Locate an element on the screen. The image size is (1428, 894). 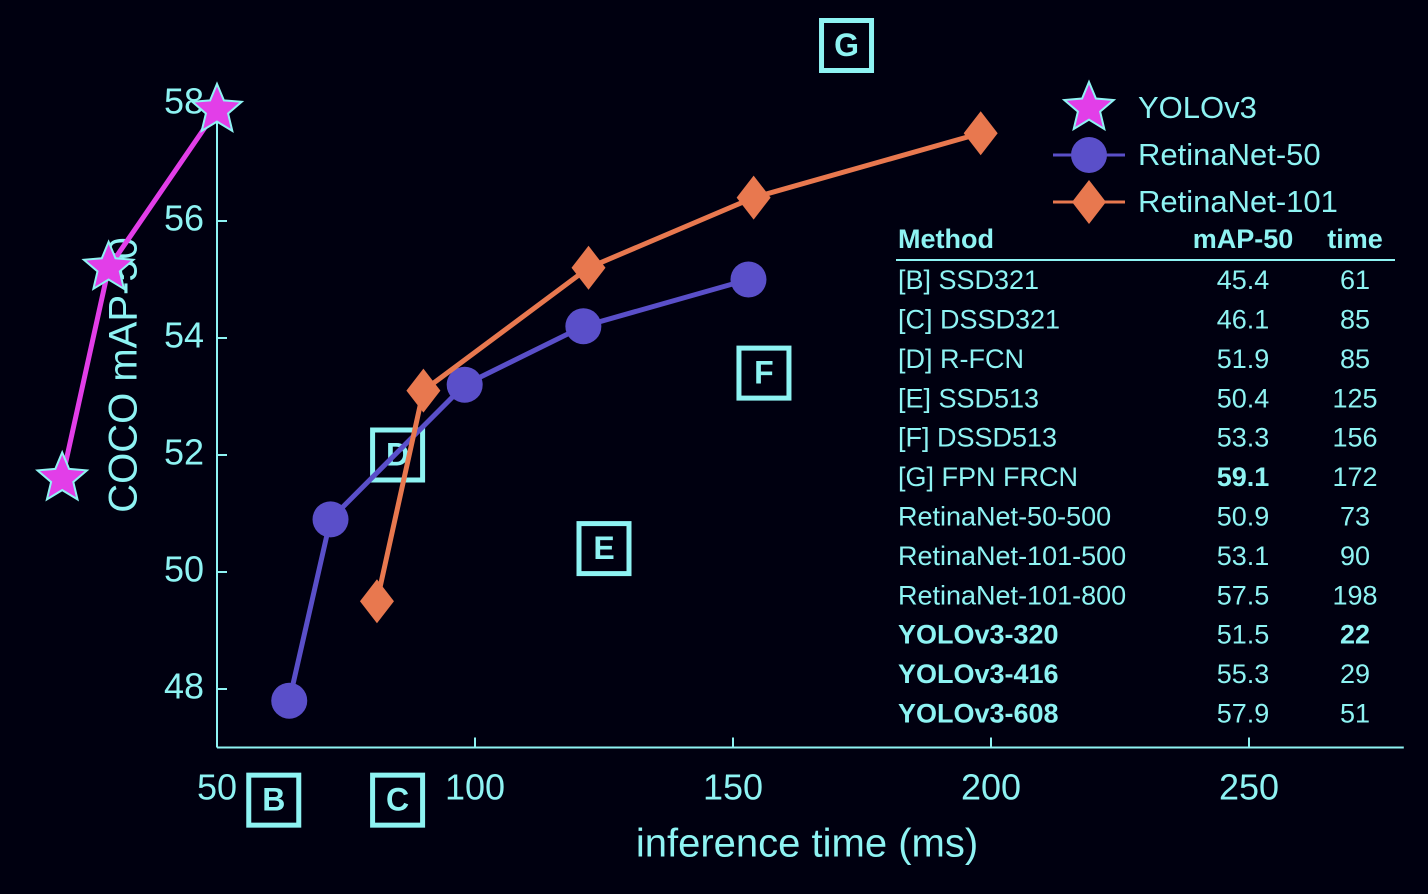
table-cell: RetinaNet-101-800 is located at coordinates (1012, 595).